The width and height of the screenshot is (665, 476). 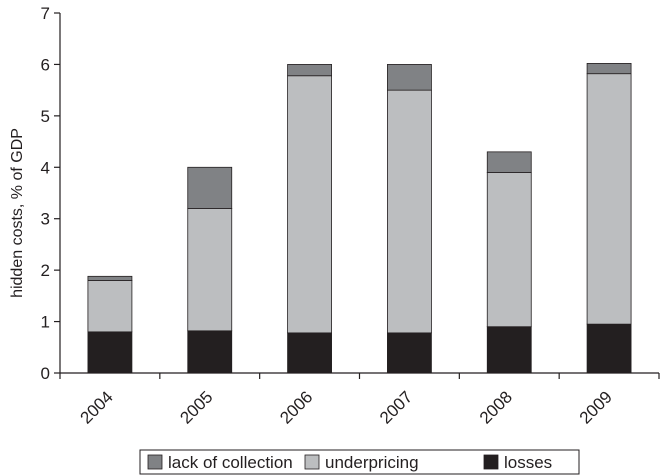 I want to click on y-axis-label: hidden costs, % of GDP, so click(x=17, y=213).